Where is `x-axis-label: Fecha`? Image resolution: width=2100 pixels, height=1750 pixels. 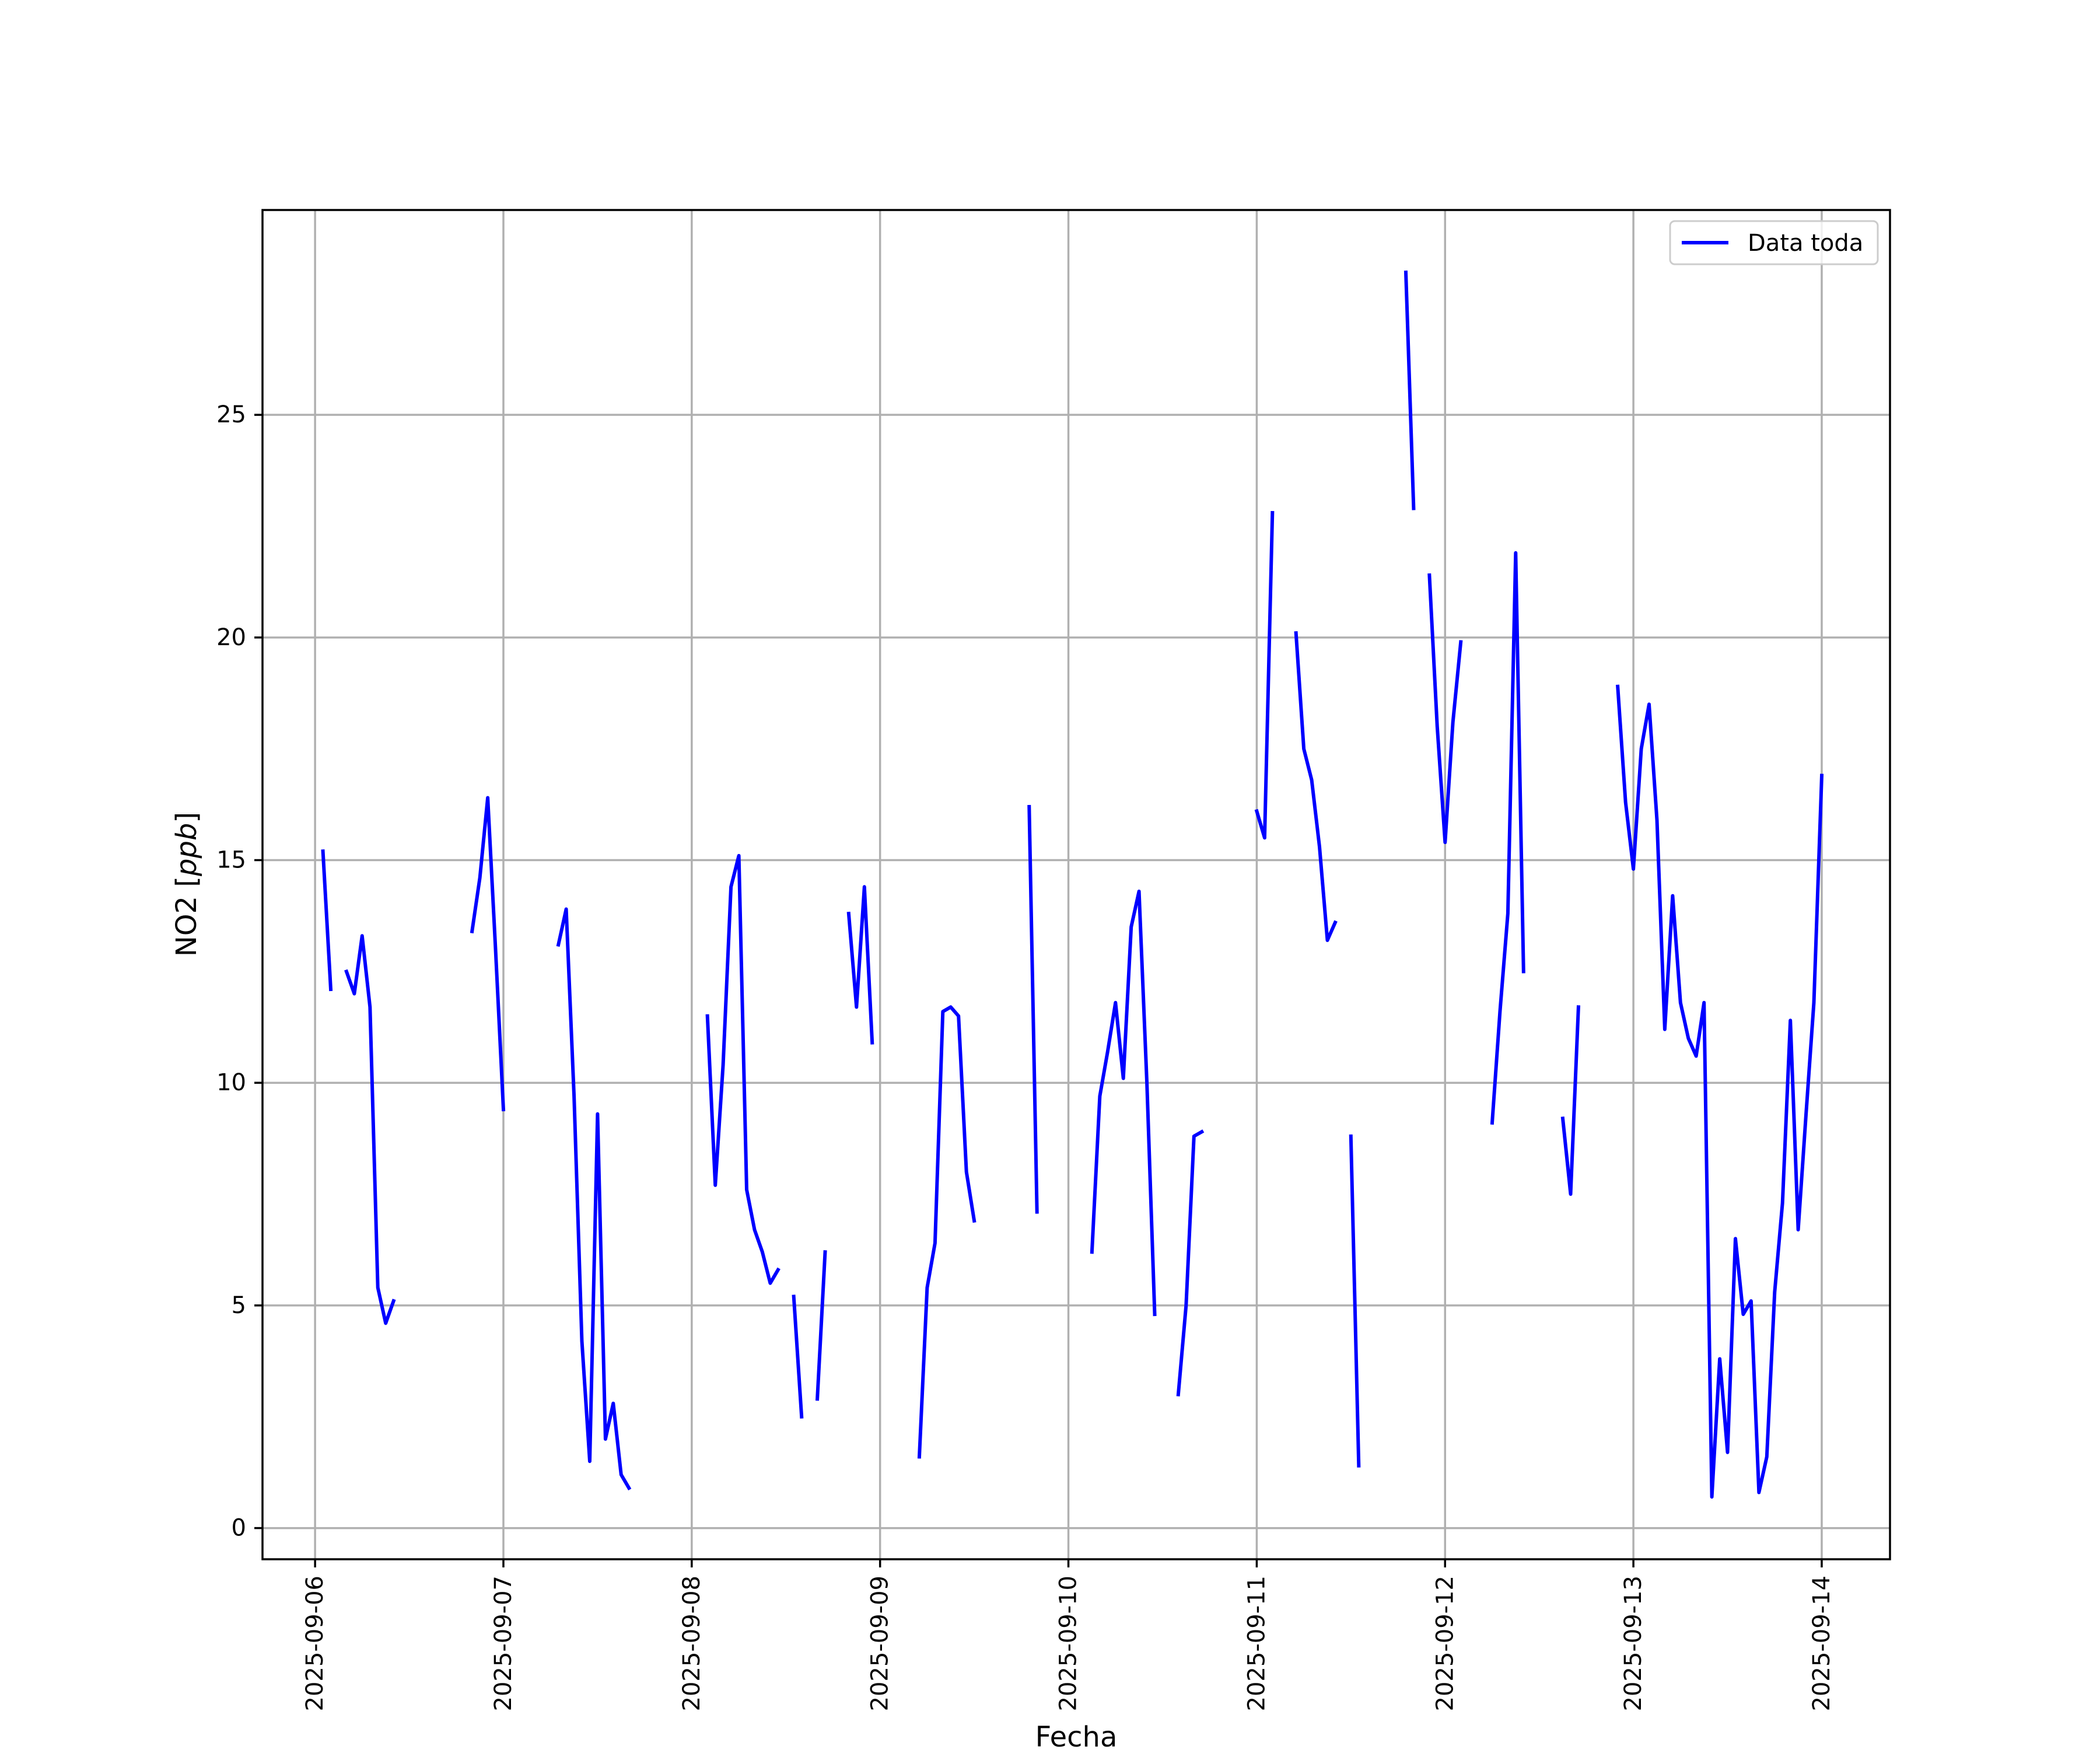 x-axis-label: Fecha is located at coordinates (1076, 1735).